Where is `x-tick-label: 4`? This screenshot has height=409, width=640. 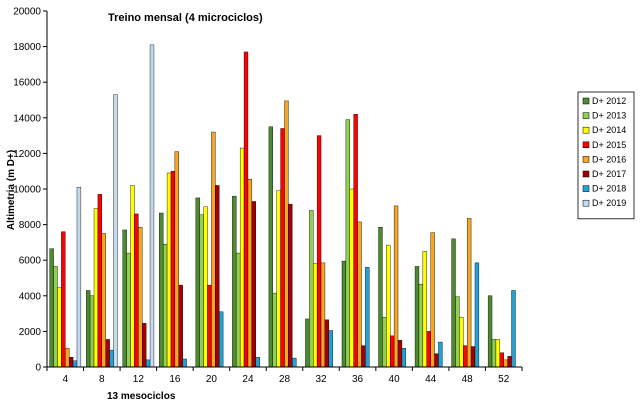 x-tick-label: 4 is located at coordinates (65, 379).